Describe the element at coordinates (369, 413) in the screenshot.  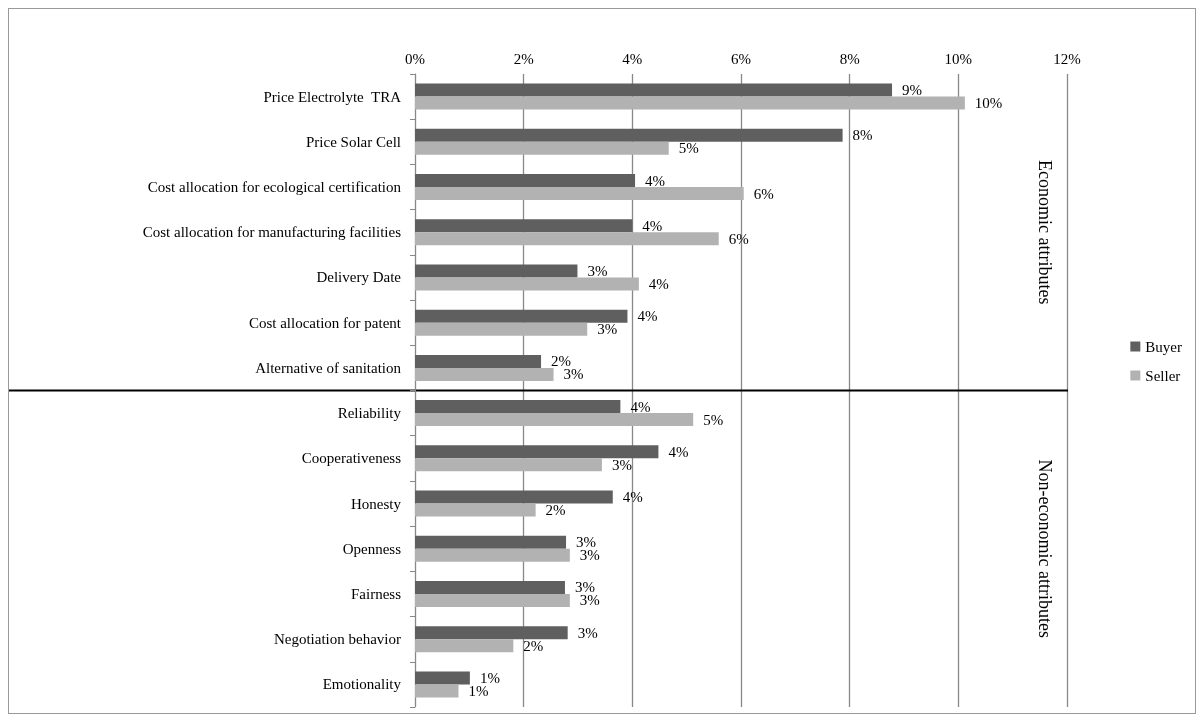
I see `y-tick-label: Reliability` at that location.